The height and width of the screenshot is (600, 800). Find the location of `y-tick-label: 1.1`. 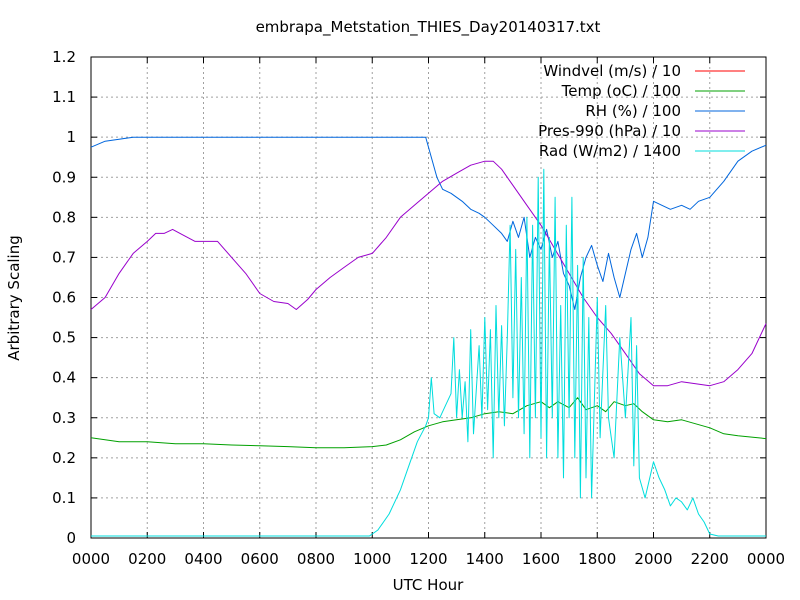

y-tick-label: 1.1 is located at coordinates (64, 97).